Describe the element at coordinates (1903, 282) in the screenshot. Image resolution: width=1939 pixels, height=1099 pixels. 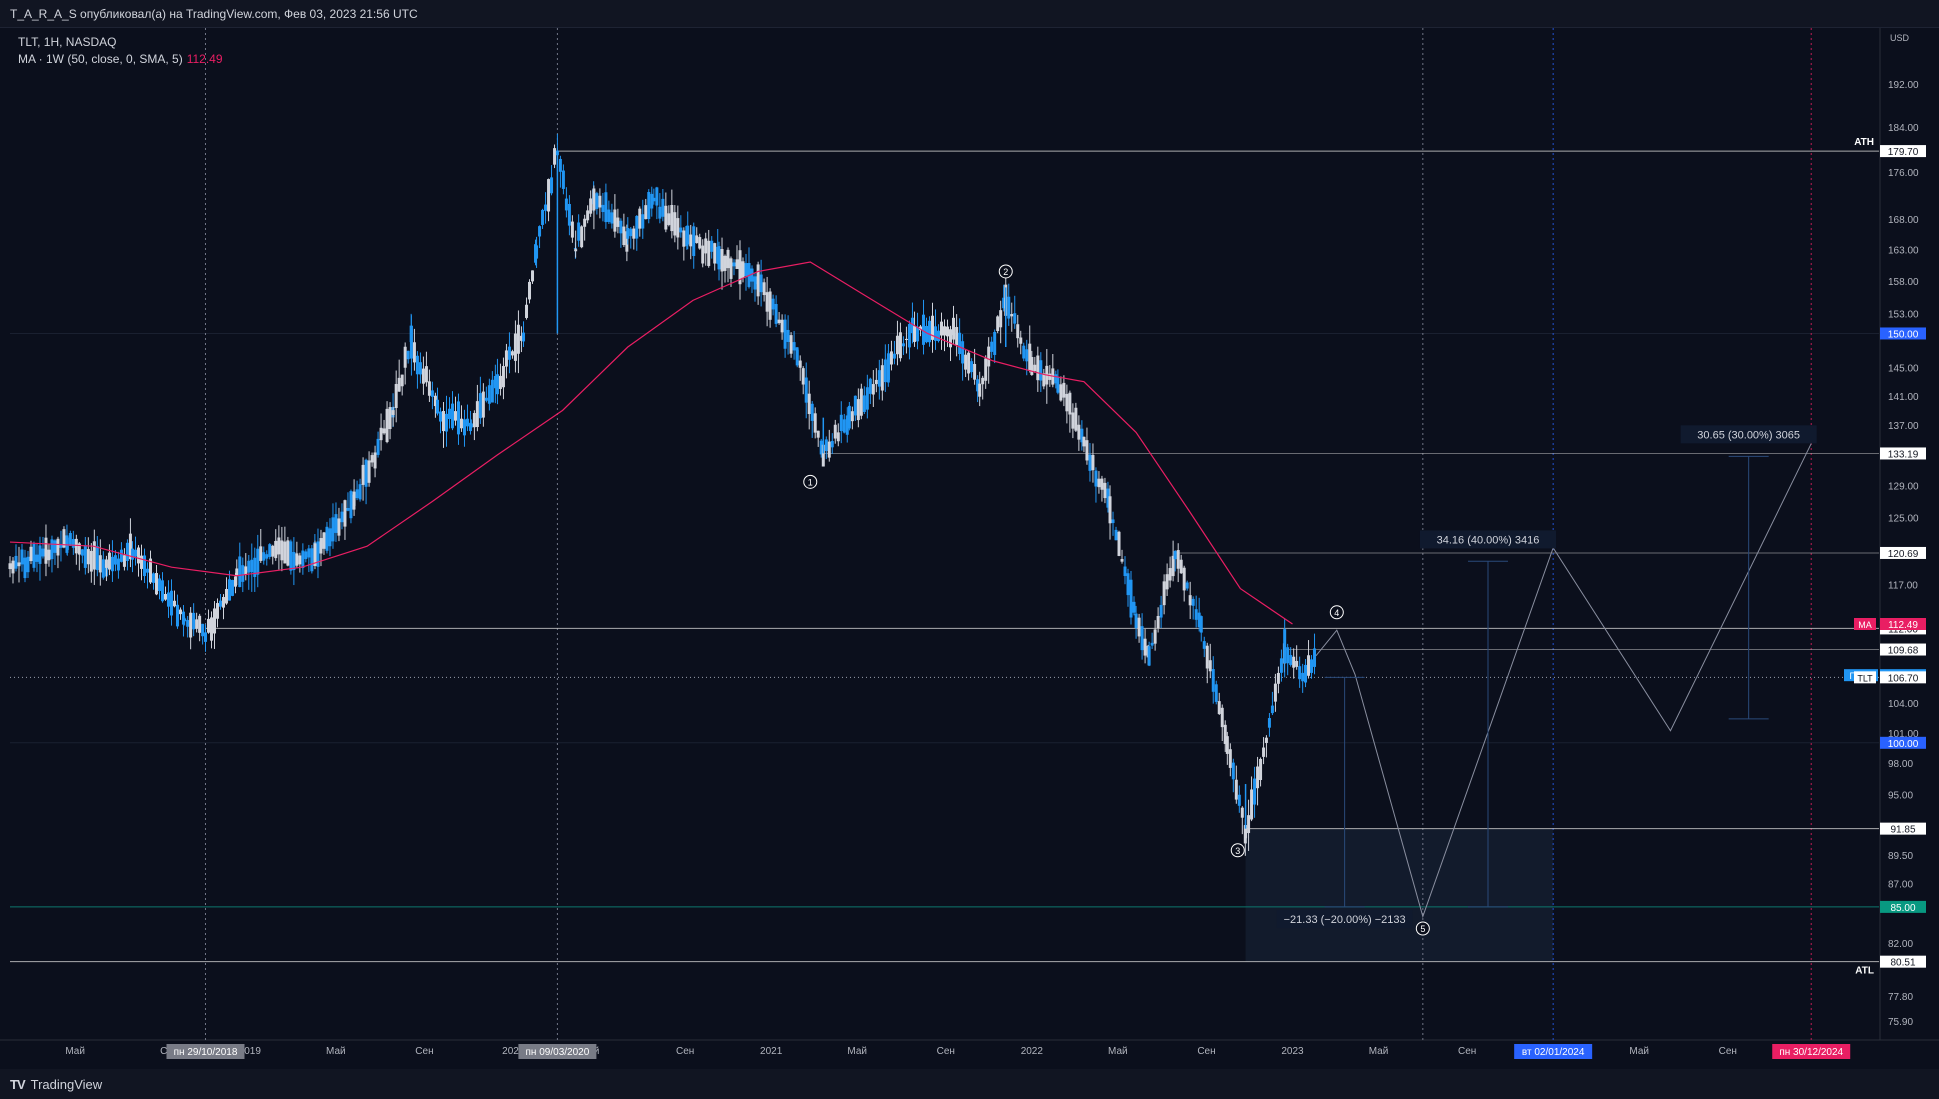
I see `price-axis-tick: 158.00` at that location.